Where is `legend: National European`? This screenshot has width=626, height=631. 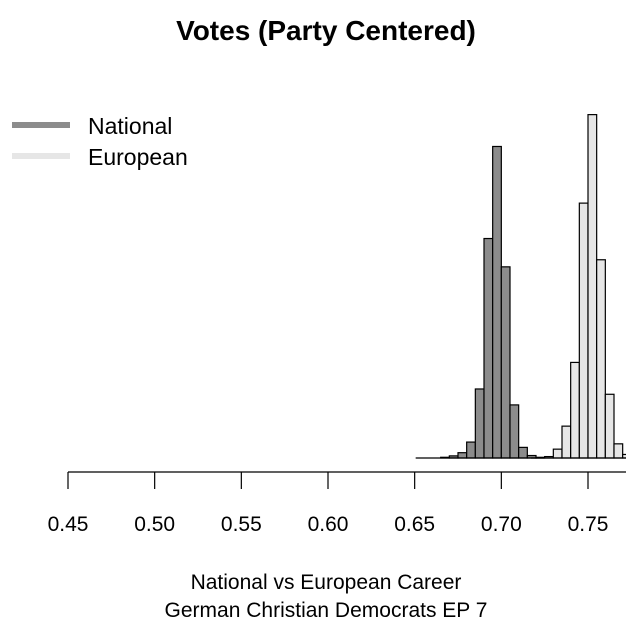
legend: National European is located at coordinates (100, 141).